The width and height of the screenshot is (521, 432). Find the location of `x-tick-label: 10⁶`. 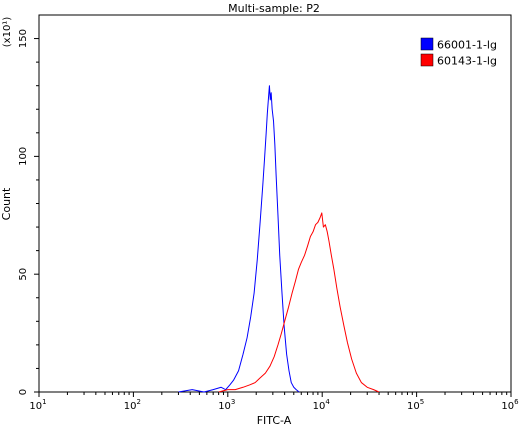

x-tick-label: 10⁶ is located at coordinates (510, 405).